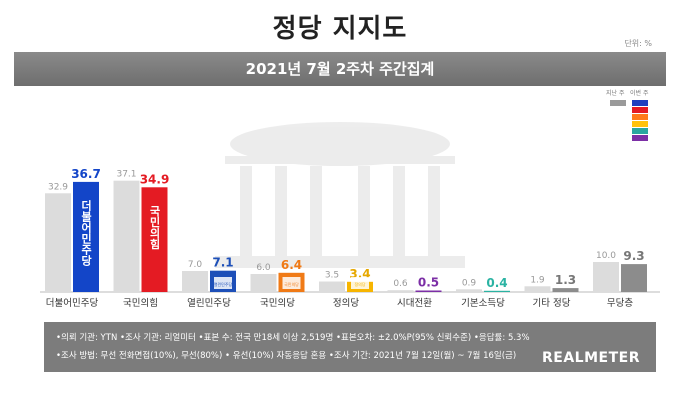  What do you see at coordinates (469, 283) in the screenshot?
I see `value-label-prev-6: 0.9` at bounding box center [469, 283].